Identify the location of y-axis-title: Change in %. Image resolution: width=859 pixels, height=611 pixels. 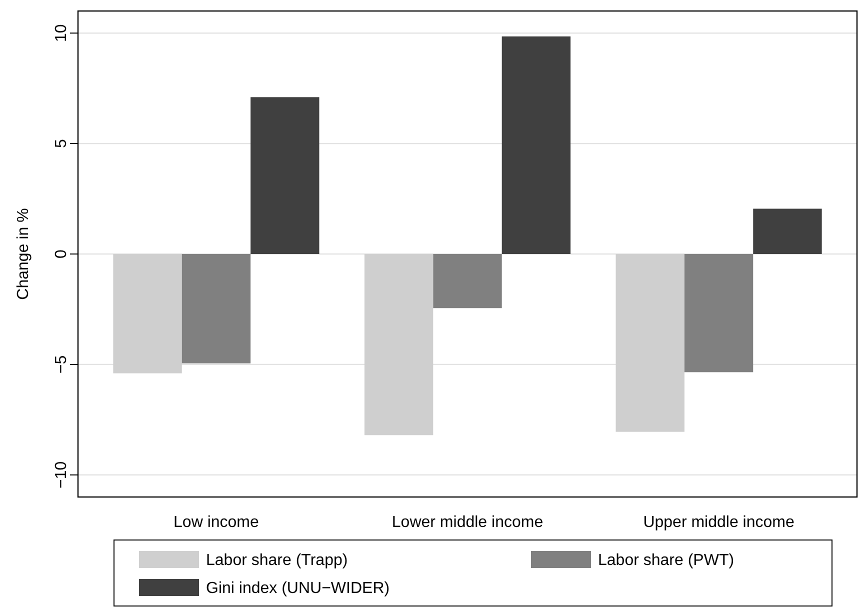
(23, 254).